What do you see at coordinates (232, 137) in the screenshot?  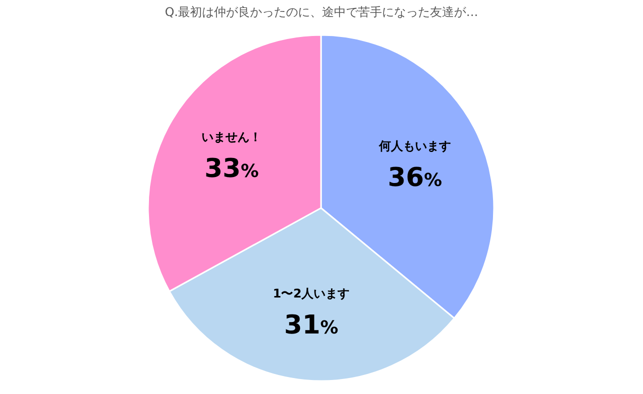 I see `slice-label: いません！` at bounding box center [232, 137].